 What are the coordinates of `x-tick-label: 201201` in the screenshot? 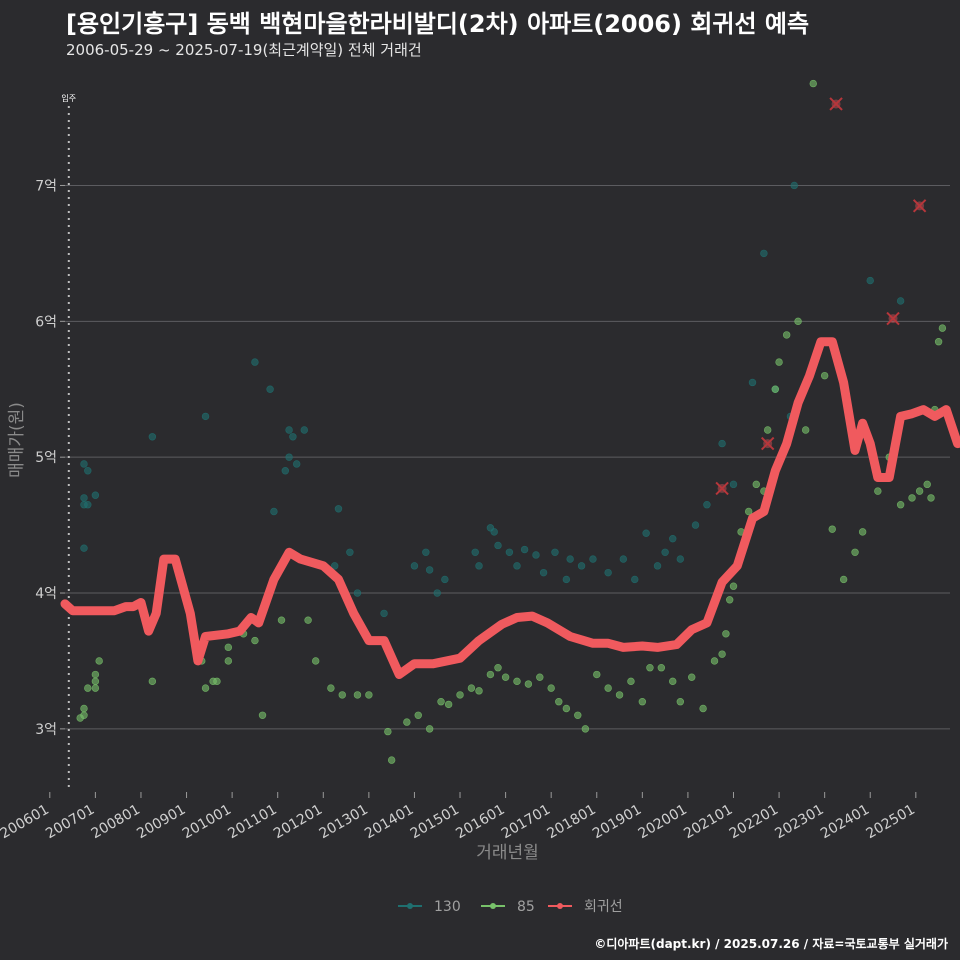 It's located at (298, 822).